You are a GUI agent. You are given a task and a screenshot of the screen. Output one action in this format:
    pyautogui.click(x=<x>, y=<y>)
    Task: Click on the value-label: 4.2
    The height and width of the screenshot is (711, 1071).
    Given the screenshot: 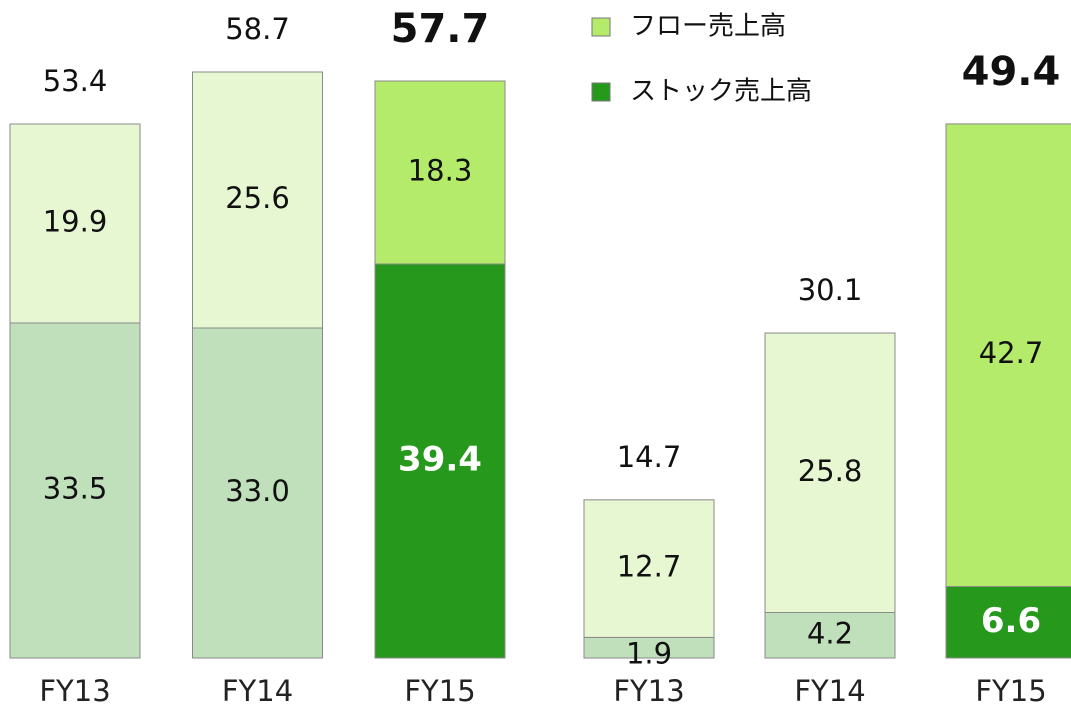 What is the action you would take?
    pyautogui.click(x=830, y=633)
    